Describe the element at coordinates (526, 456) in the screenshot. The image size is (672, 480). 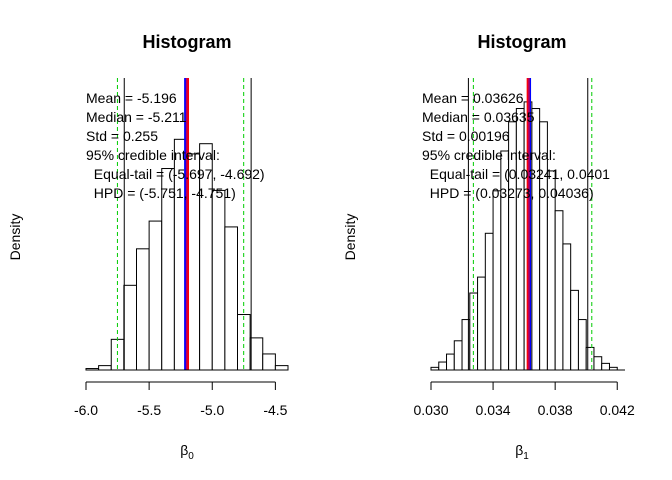
I see `x-axis-label-subscript: 1` at that location.